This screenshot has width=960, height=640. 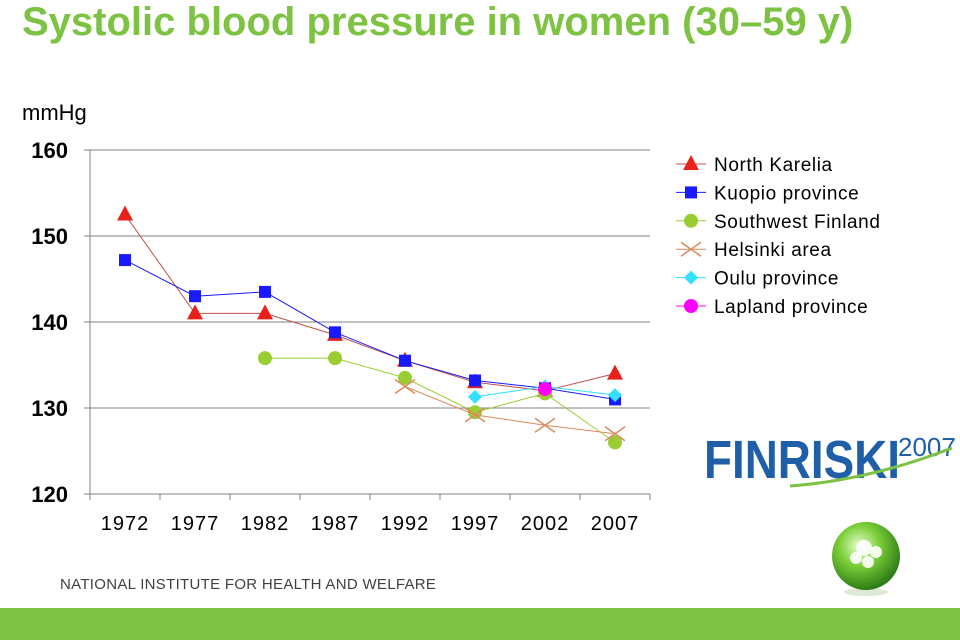 What do you see at coordinates (370, 329) in the screenshot?
I see `series-line-kuopio-province` at bounding box center [370, 329].